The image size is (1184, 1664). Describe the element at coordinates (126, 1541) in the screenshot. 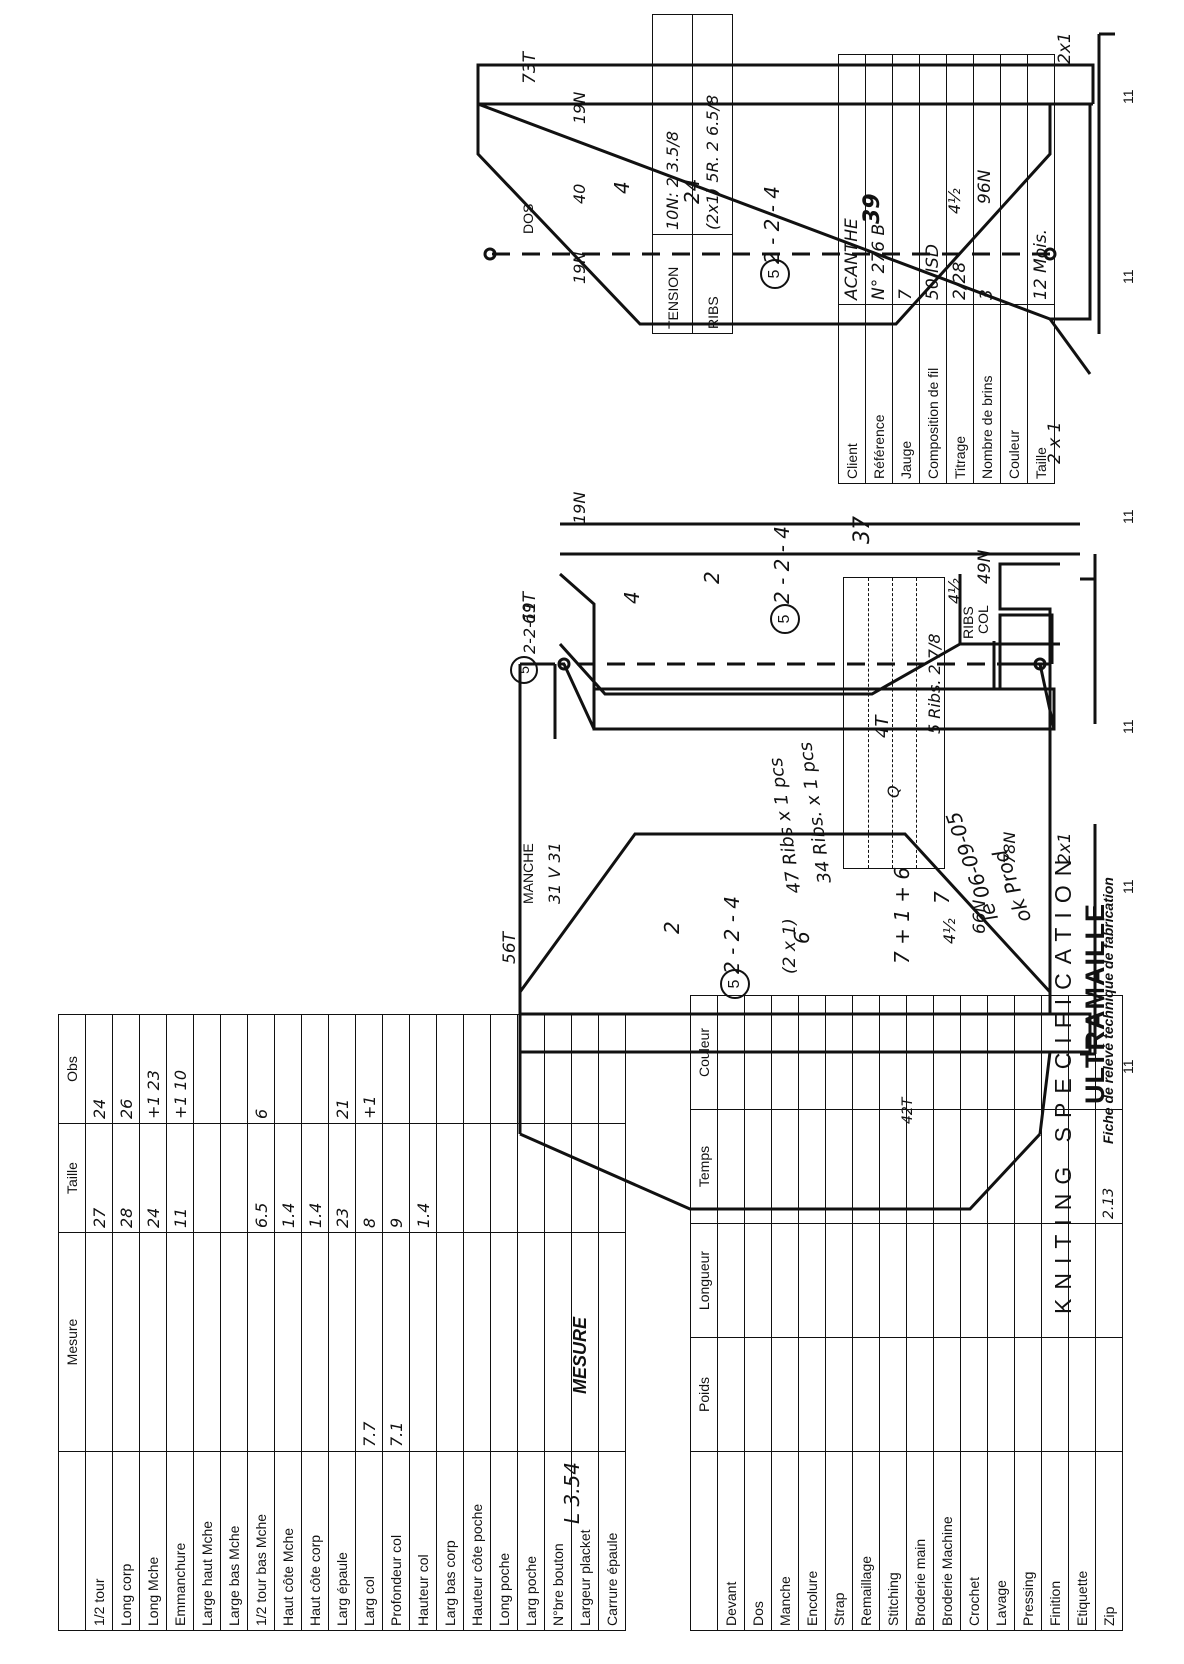

I see `mesure-label: Long corp` at that location.